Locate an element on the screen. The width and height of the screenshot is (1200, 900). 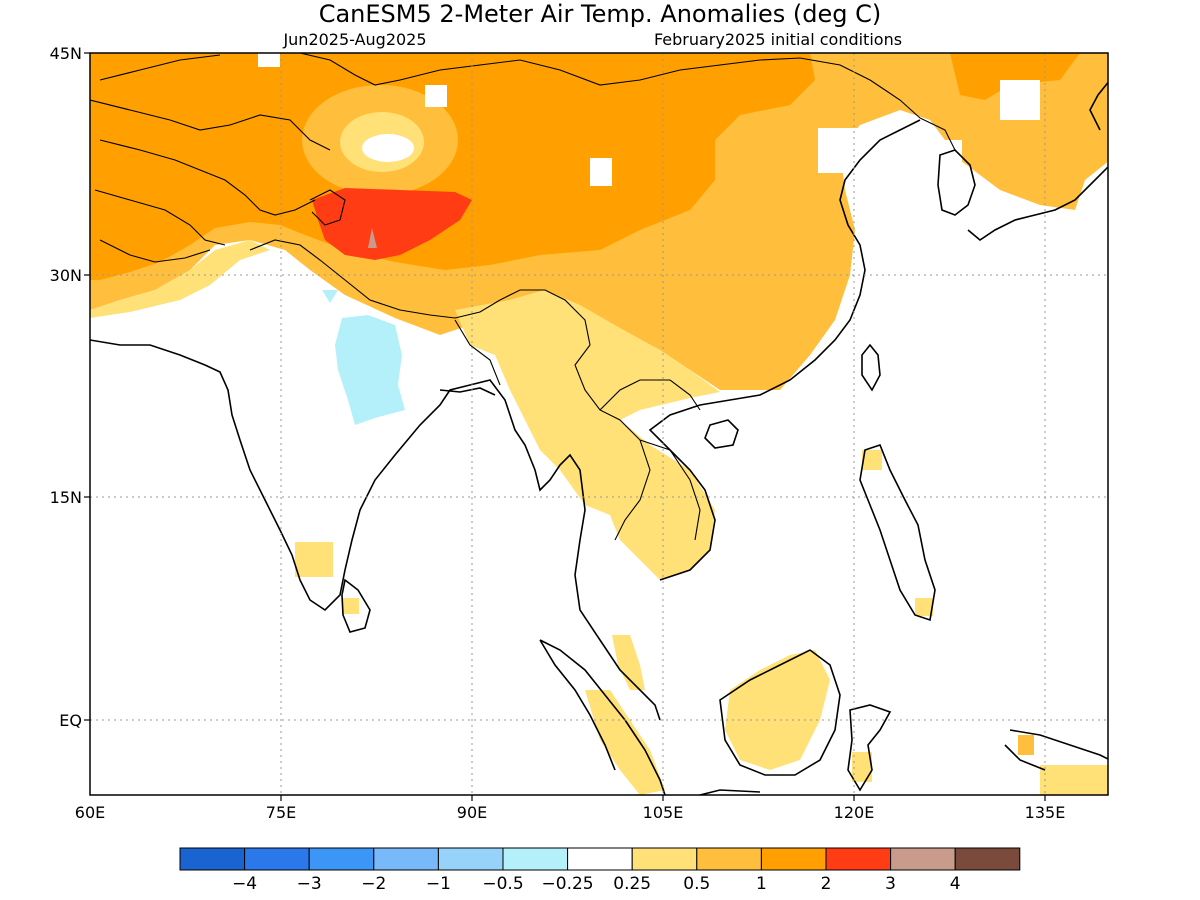
colorbar-label: 3 is located at coordinates (890, 884).